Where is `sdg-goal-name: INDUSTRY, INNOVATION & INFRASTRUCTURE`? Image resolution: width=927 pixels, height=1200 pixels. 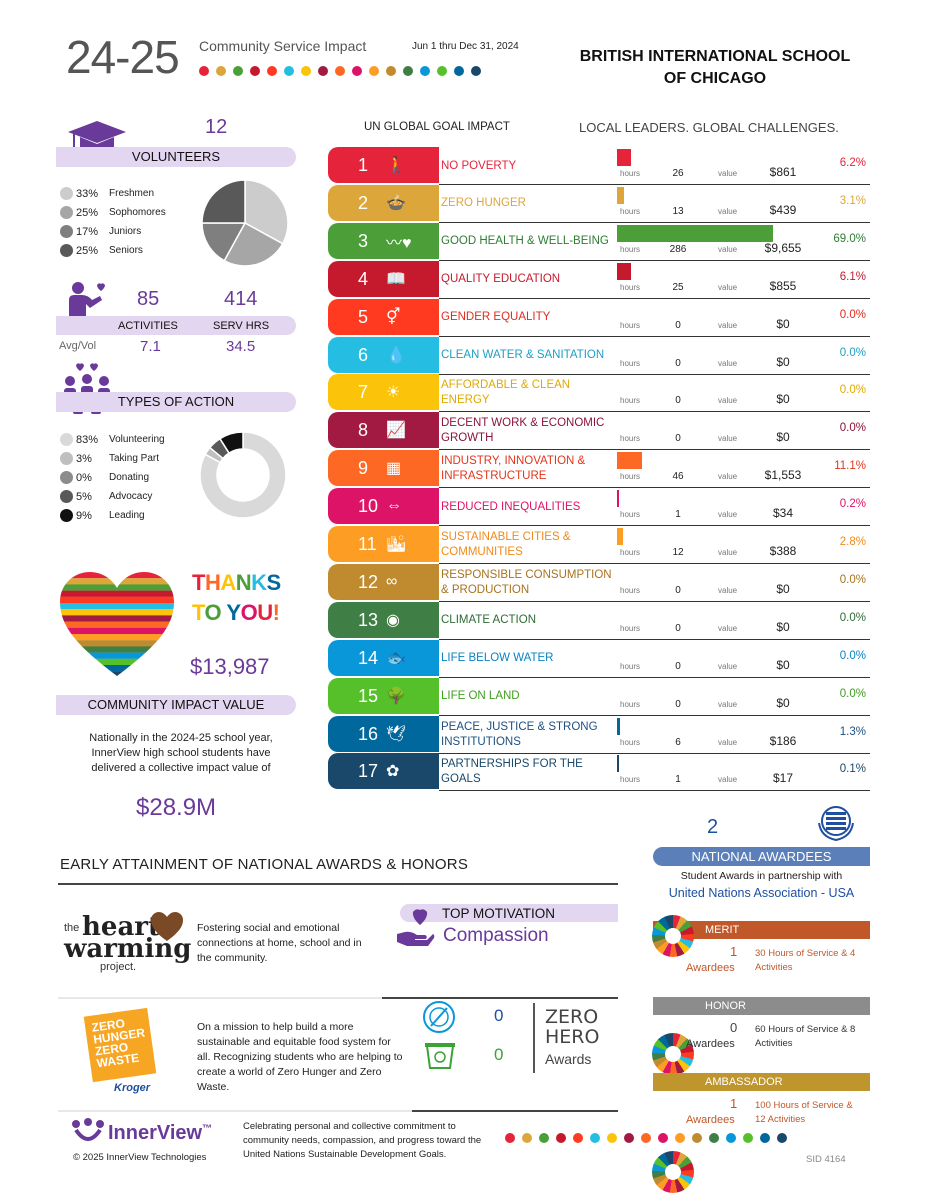
sdg-goal-name: INDUSTRY, INNOVATION & INFRASTRUCTURE is located at coordinates (513, 469).